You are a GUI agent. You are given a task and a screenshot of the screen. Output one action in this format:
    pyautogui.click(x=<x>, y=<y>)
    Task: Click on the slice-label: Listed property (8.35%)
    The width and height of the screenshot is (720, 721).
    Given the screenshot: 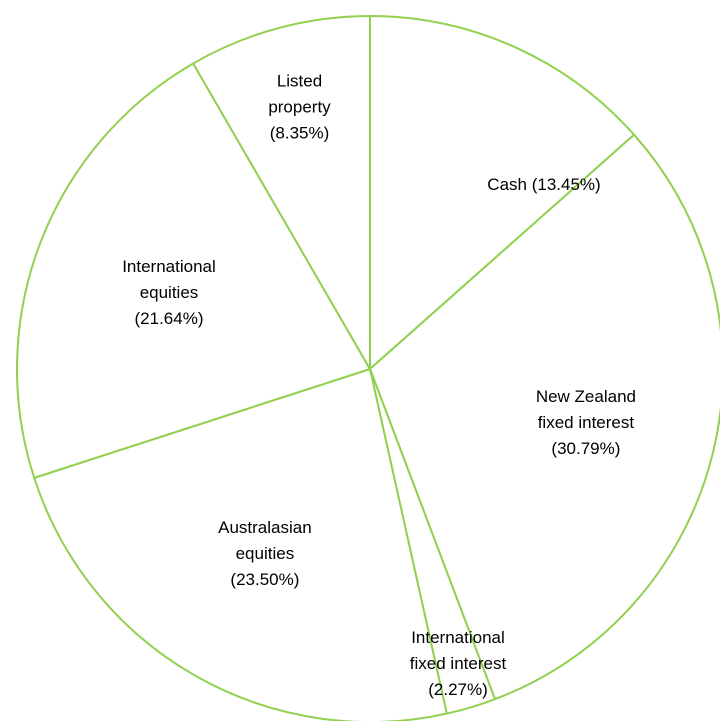 What is the action you would take?
    pyautogui.click(x=299, y=107)
    